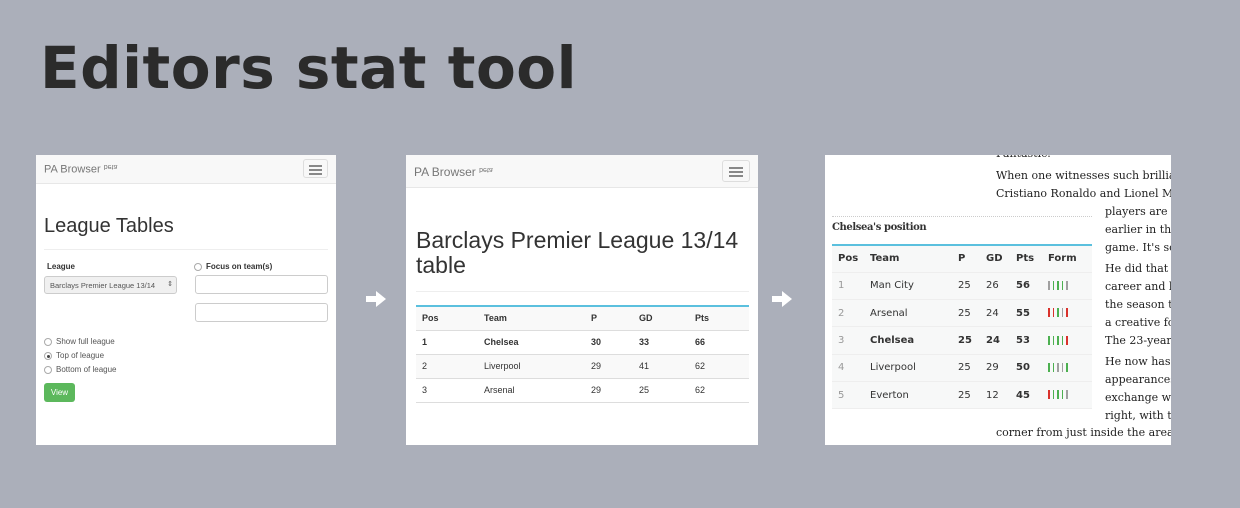  I want to click on option-label: Top of league, so click(80, 355).